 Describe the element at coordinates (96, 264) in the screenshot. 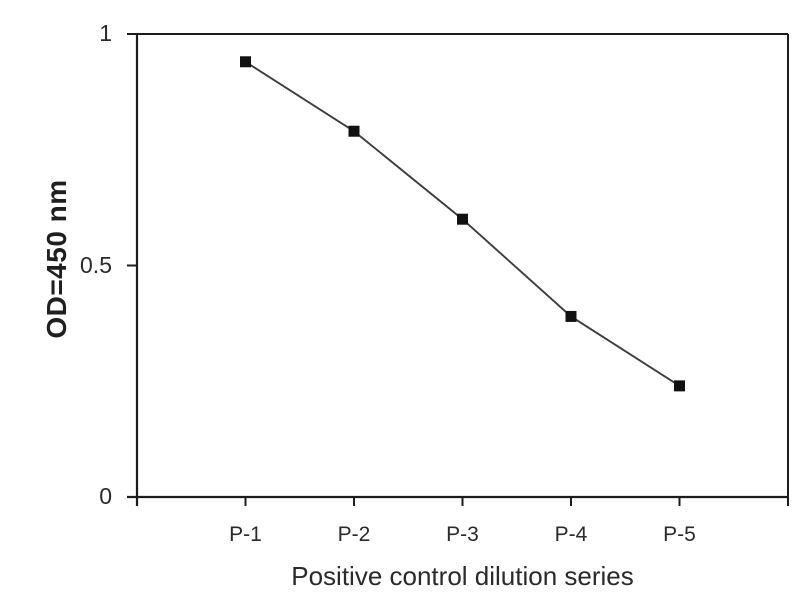

I see `y-tick-label: 0.5` at that location.